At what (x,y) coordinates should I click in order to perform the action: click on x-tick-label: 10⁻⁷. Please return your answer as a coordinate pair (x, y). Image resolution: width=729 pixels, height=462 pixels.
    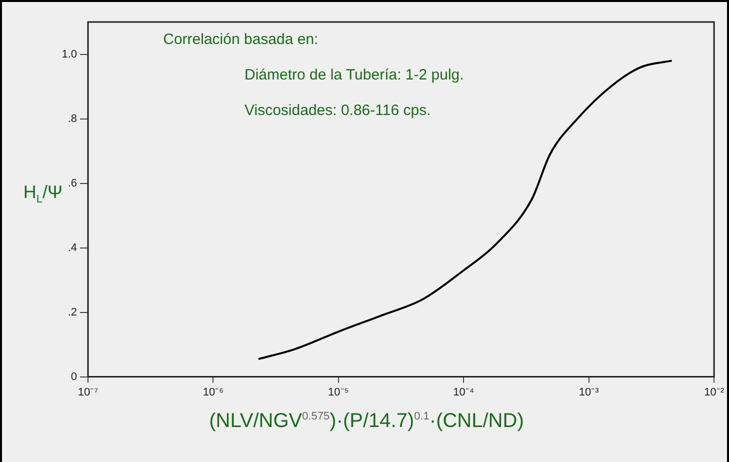
    Looking at the image, I should click on (88, 392).